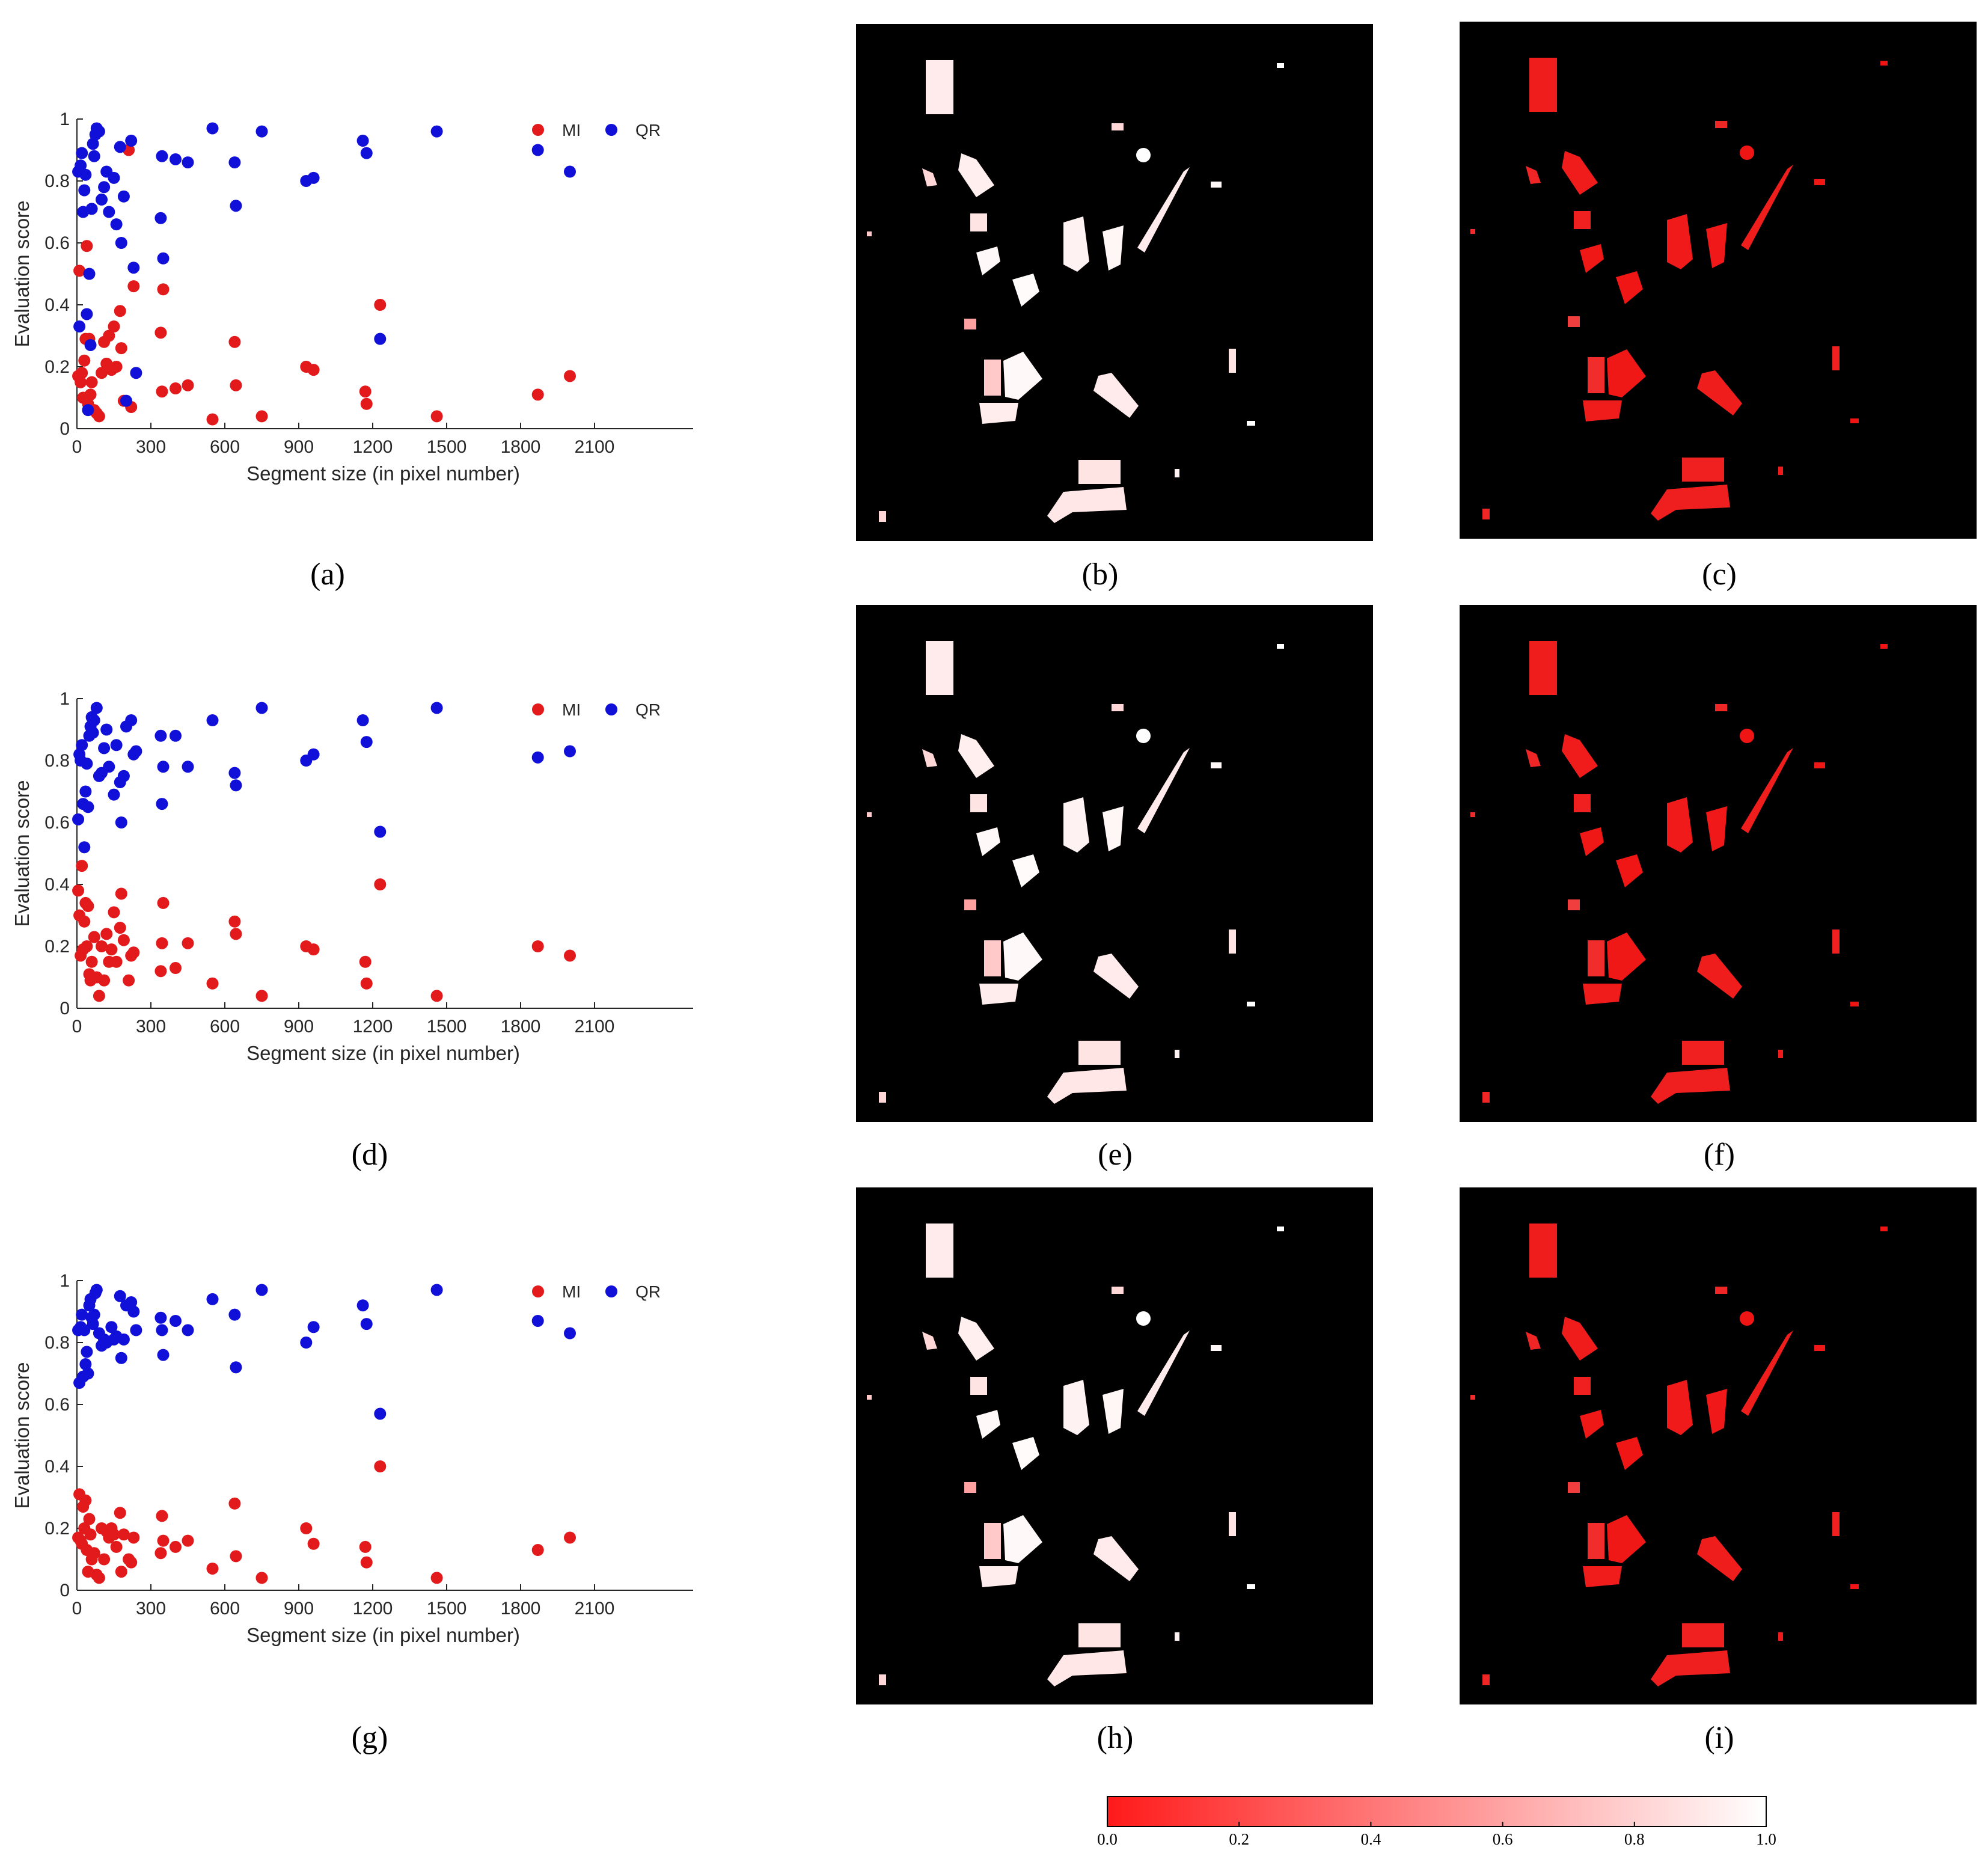  Describe the element at coordinates (1114, 863) in the screenshot. I see `segmentation-map-e` at that location.